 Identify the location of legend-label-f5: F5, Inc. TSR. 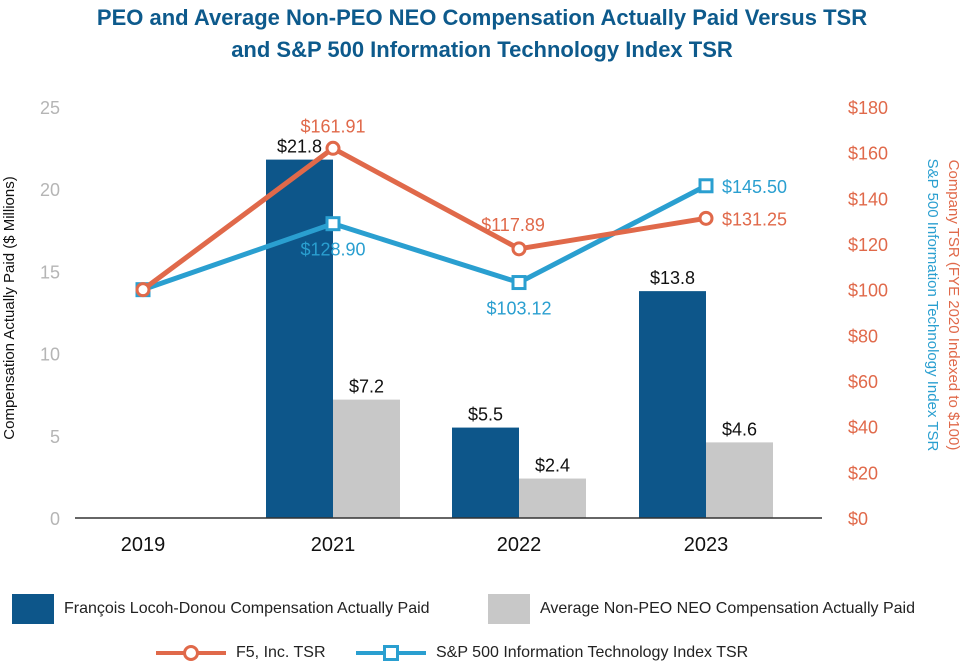
(281, 652).